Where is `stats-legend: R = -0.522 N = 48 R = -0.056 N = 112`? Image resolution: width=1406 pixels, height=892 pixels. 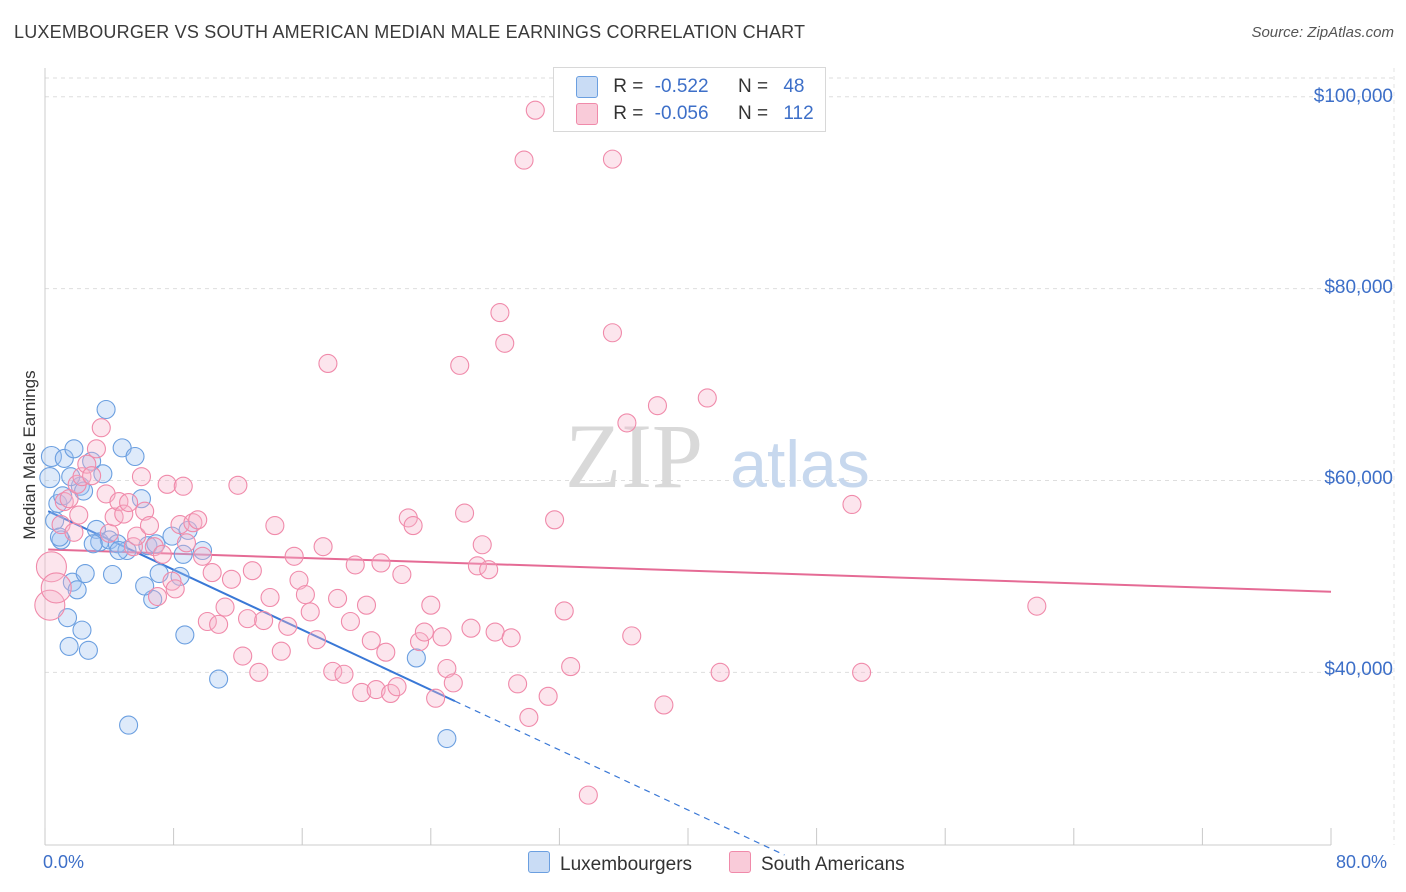
stats-legend: R = -0.522 N = 48 R = -0.056 N = 112 is located at coordinates (689, 99).